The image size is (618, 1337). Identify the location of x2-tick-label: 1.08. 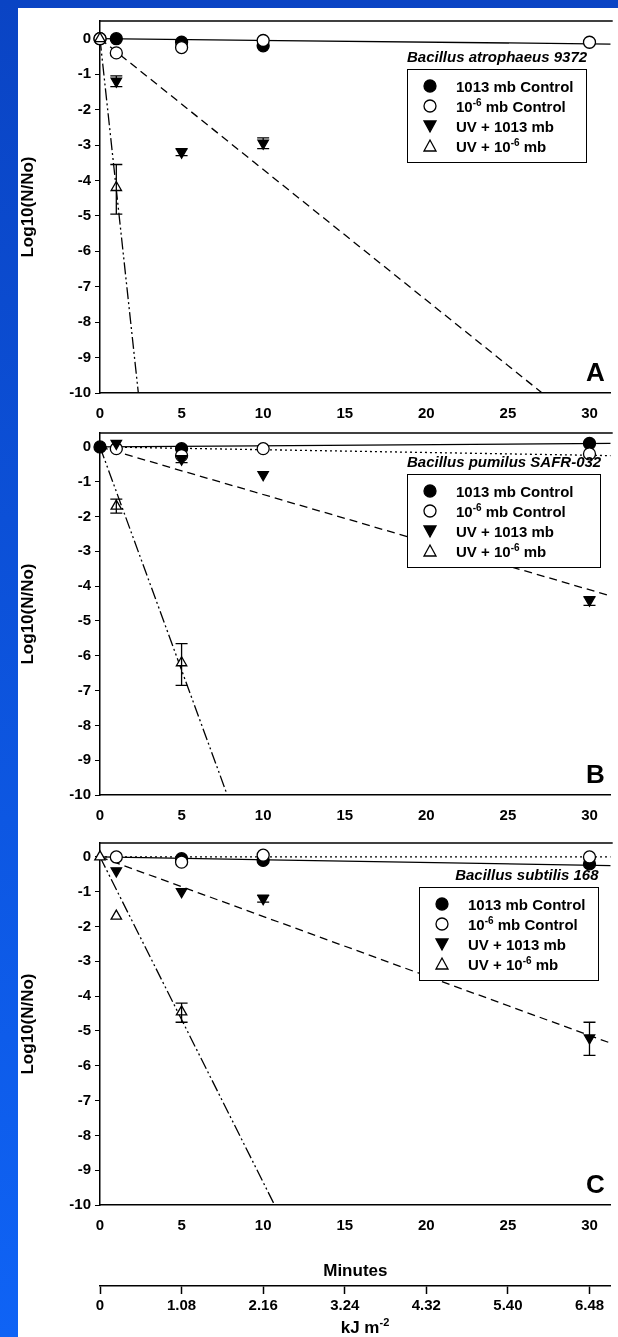
(181, 1305).